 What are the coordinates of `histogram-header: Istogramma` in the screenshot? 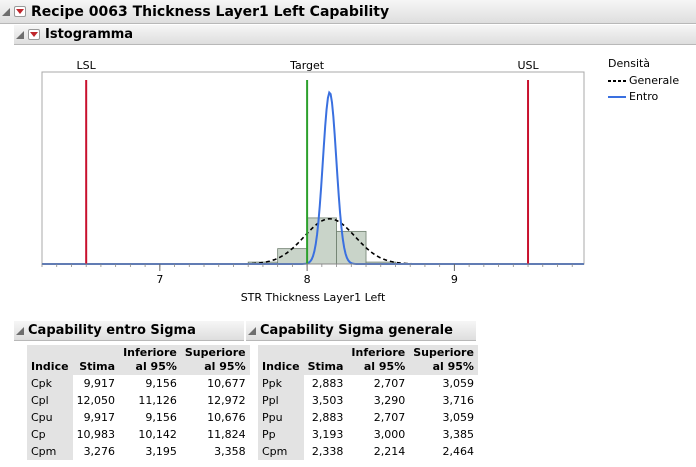 It's located at (355, 35).